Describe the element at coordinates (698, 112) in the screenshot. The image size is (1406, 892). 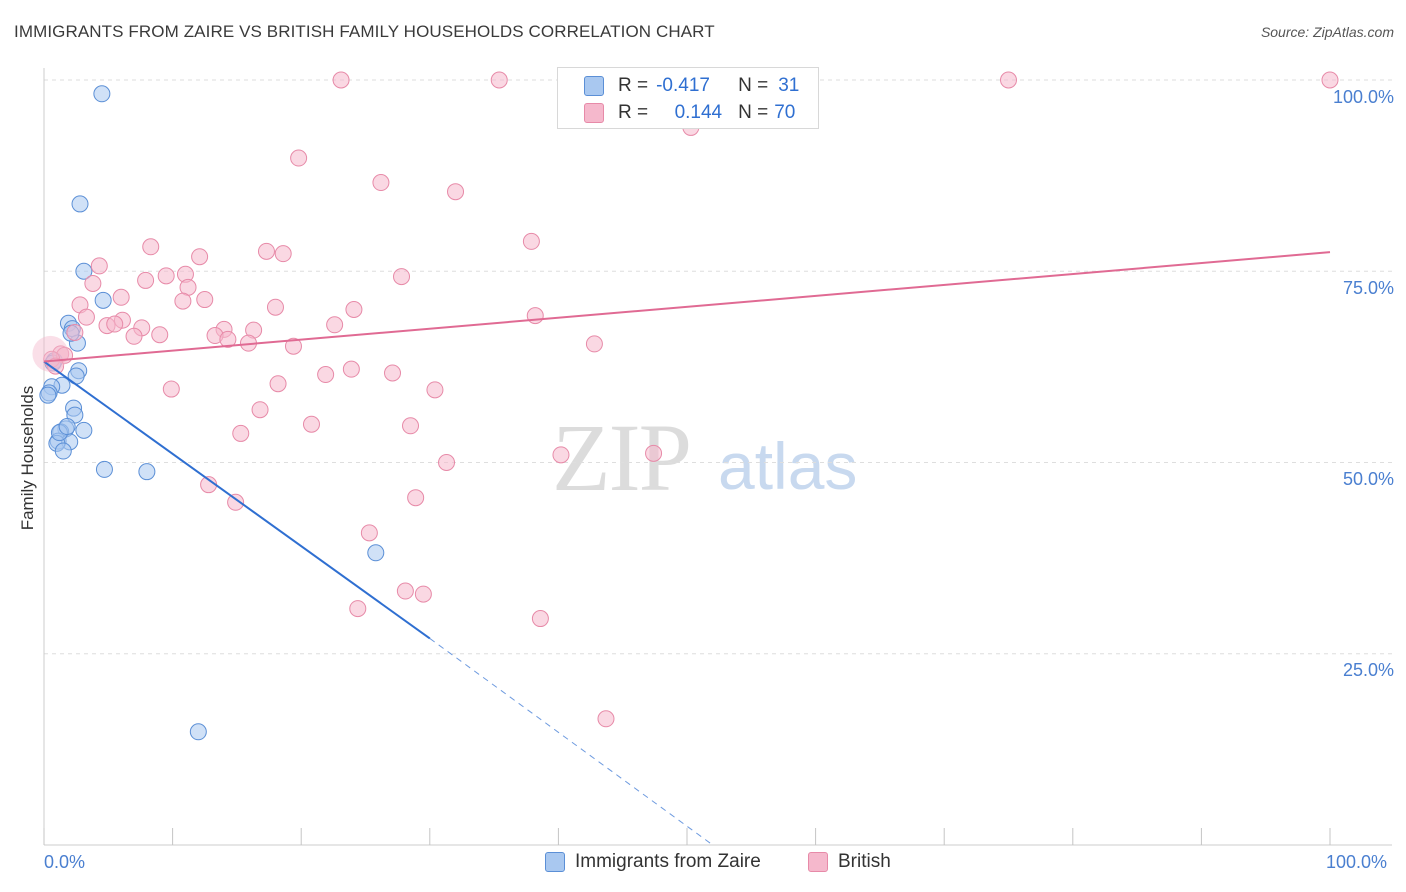
I see `legend-r-value: 0.144` at that location.